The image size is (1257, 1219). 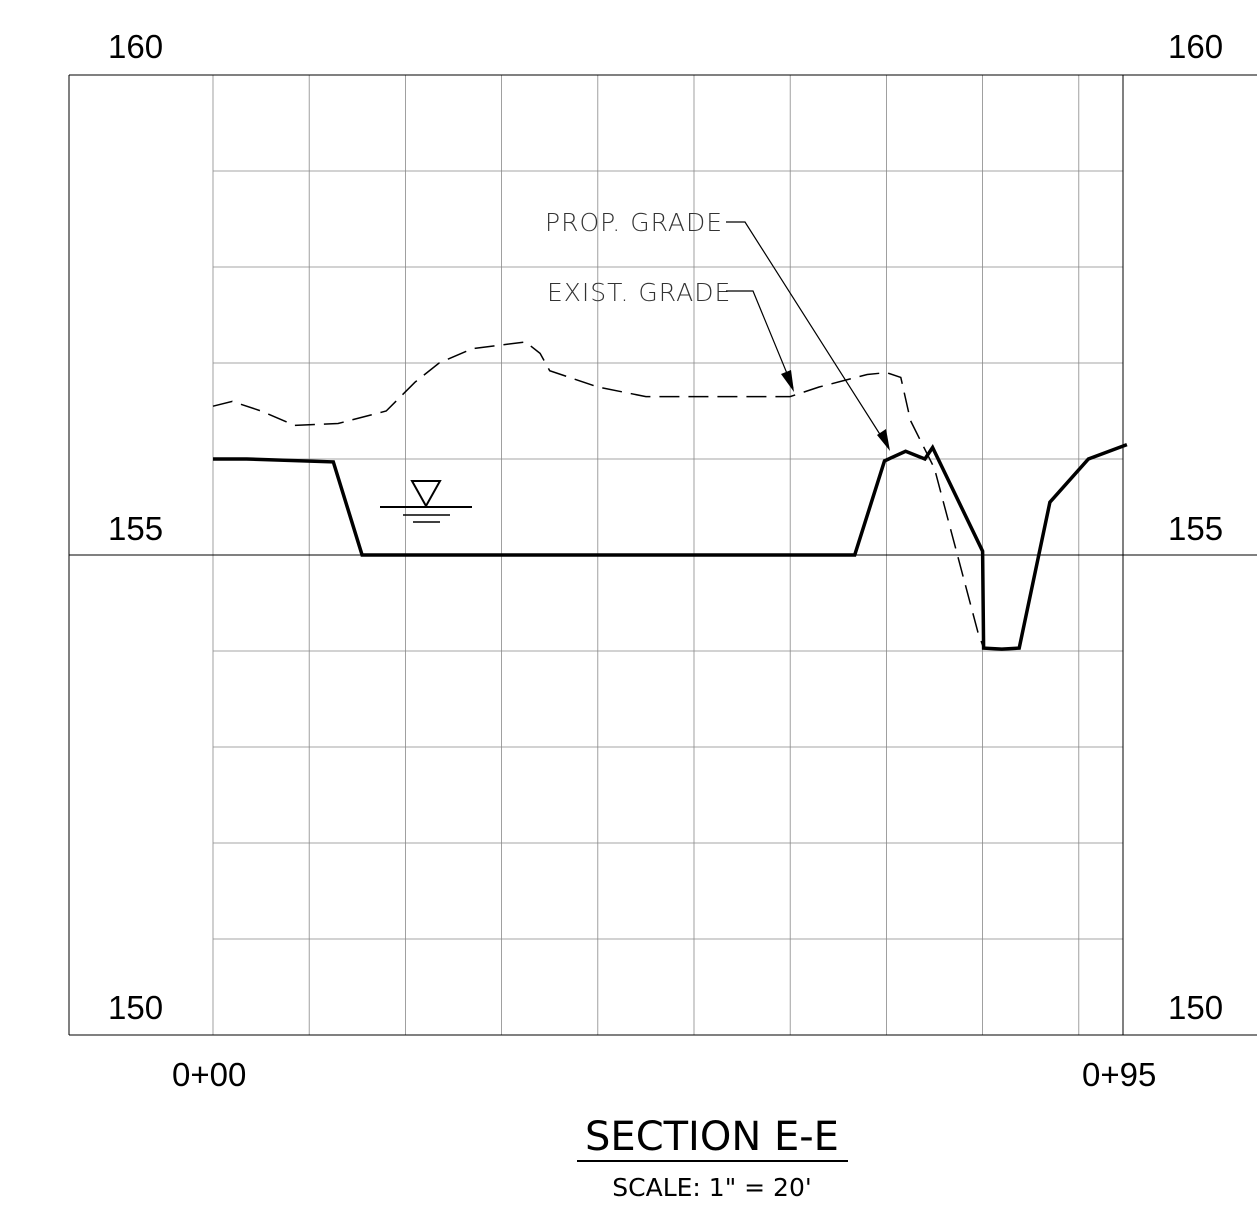 I want to click on elev-label-160-left: 160, so click(x=135, y=46).